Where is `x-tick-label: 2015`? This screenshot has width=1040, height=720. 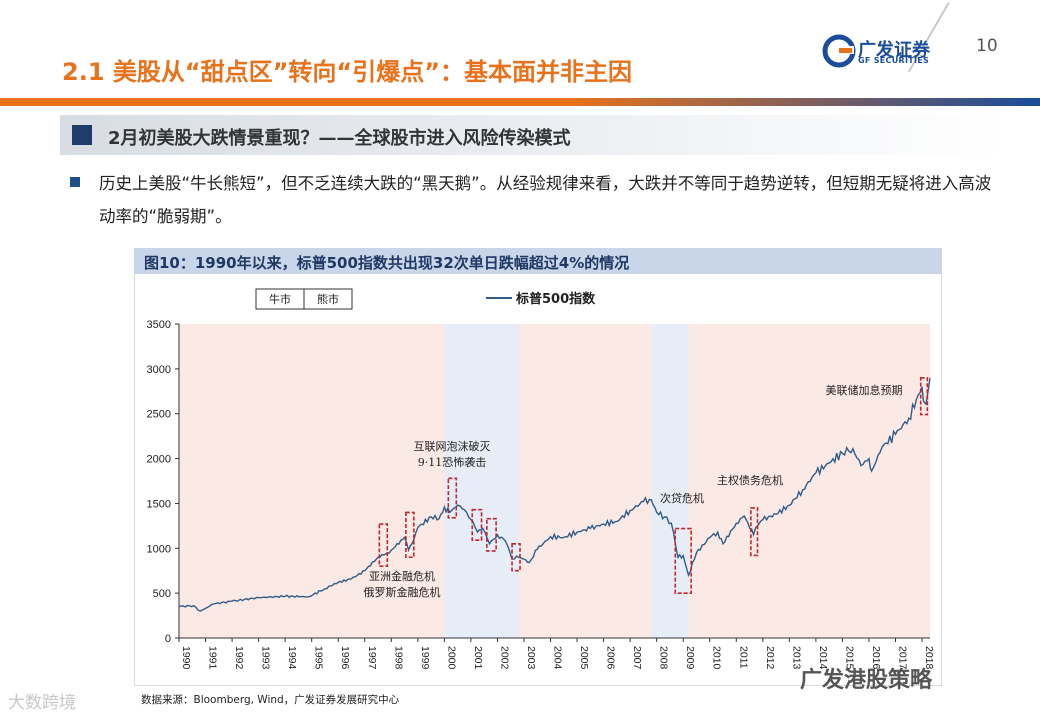 x-tick-label: 2015 is located at coordinates (849, 658).